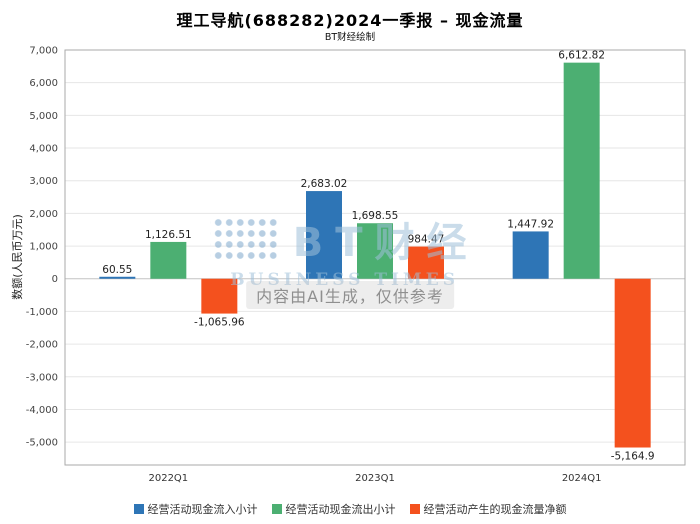 This screenshot has width=700, height=524. I want to click on legend-swatch-net-cash-flow, so click(414, 509).